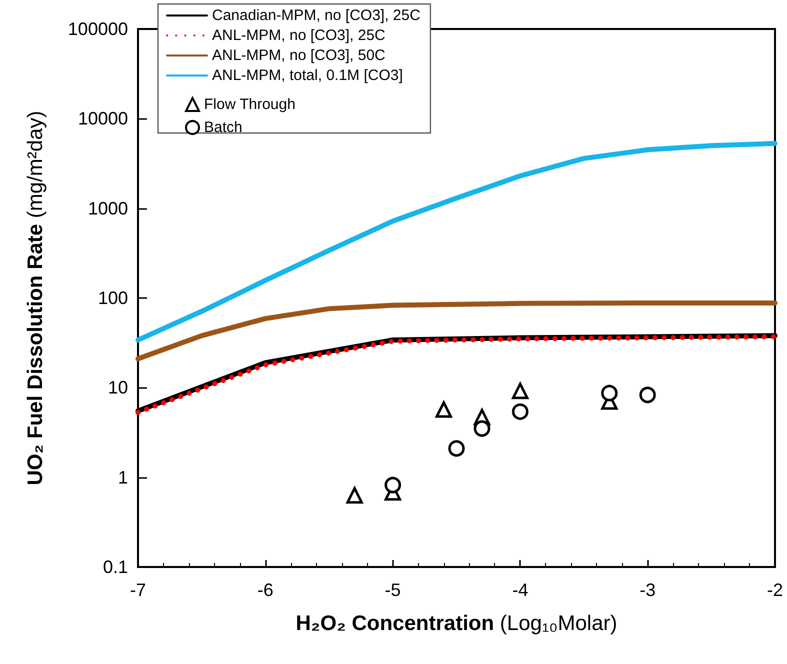  Describe the element at coordinates (35, 298) in the screenshot. I see `y-axis-title: UO₂ Fuel Dissolution Rate (mg/m²day)` at that location.